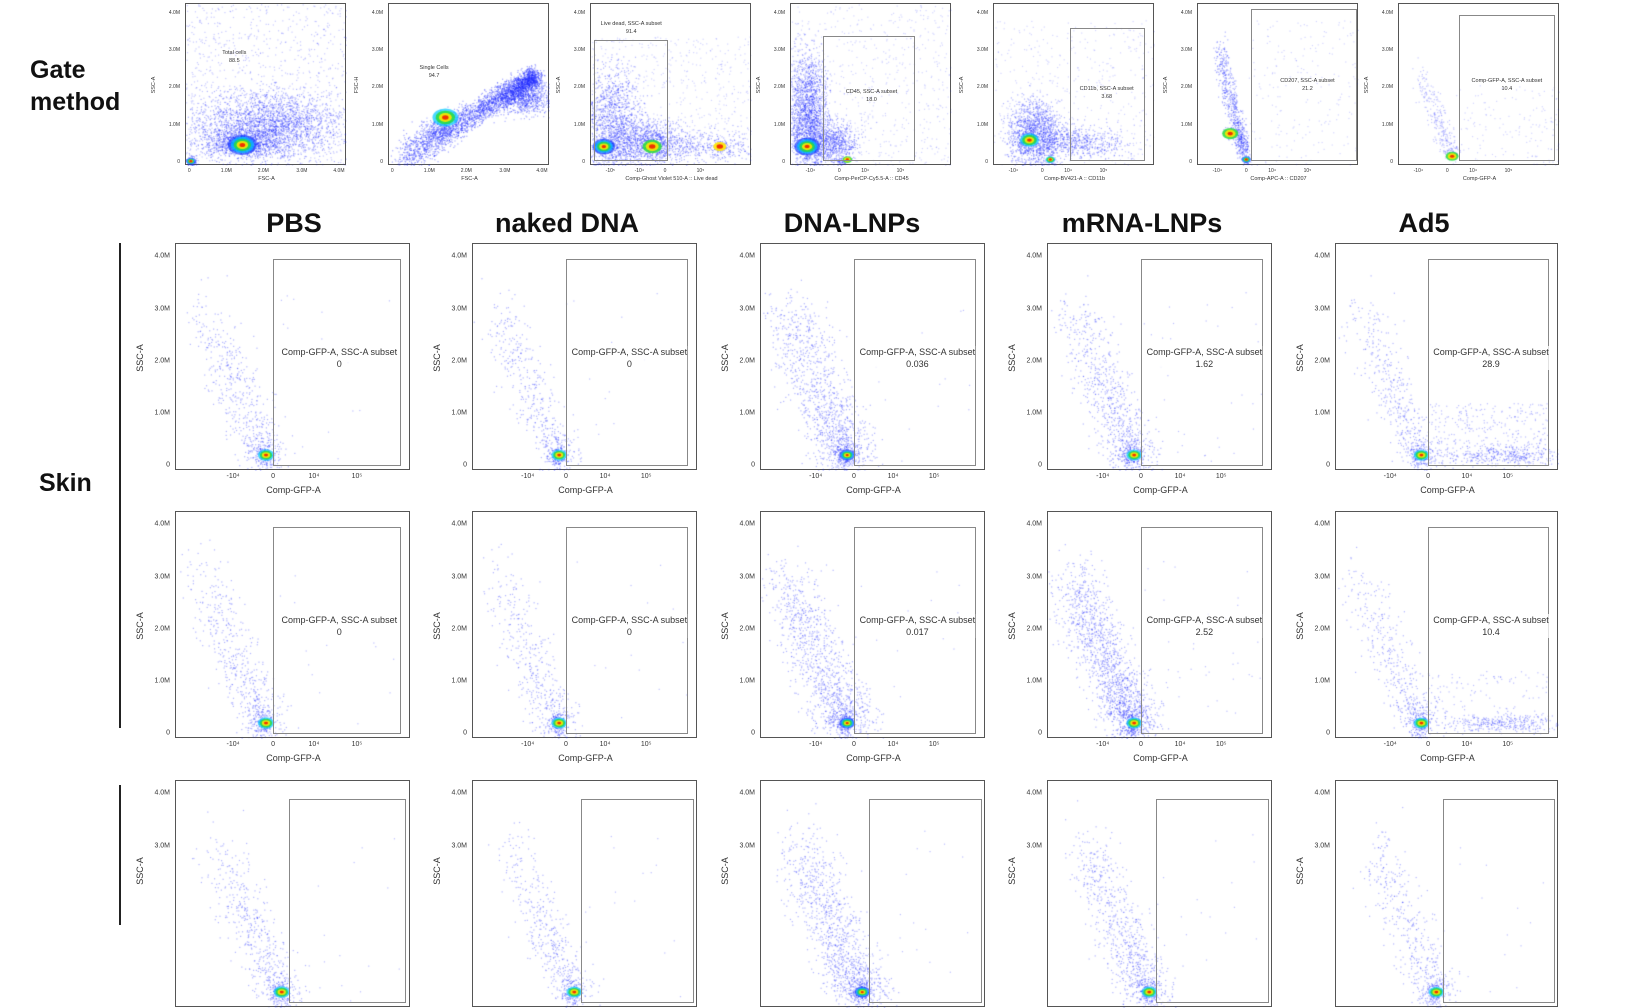 Image resolution: width=1628 pixels, height=1008 pixels. What do you see at coordinates (871, 179) in the screenshot?
I see `x-axis-label: Comp-PerCP-Cy5.5-A :: CD45` at bounding box center [871, 179].